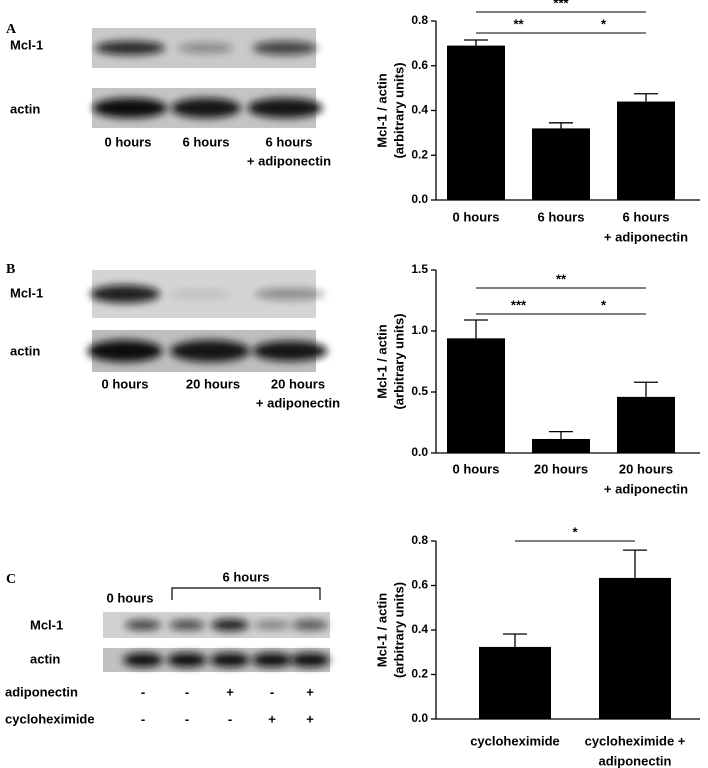 Image resolution: width=708 pixels, height=768 pixels. What do you see at coordinates (419, 330) in the screenshot?
I see `y-tick-label: 1.0` at bounding box center [419, 330].